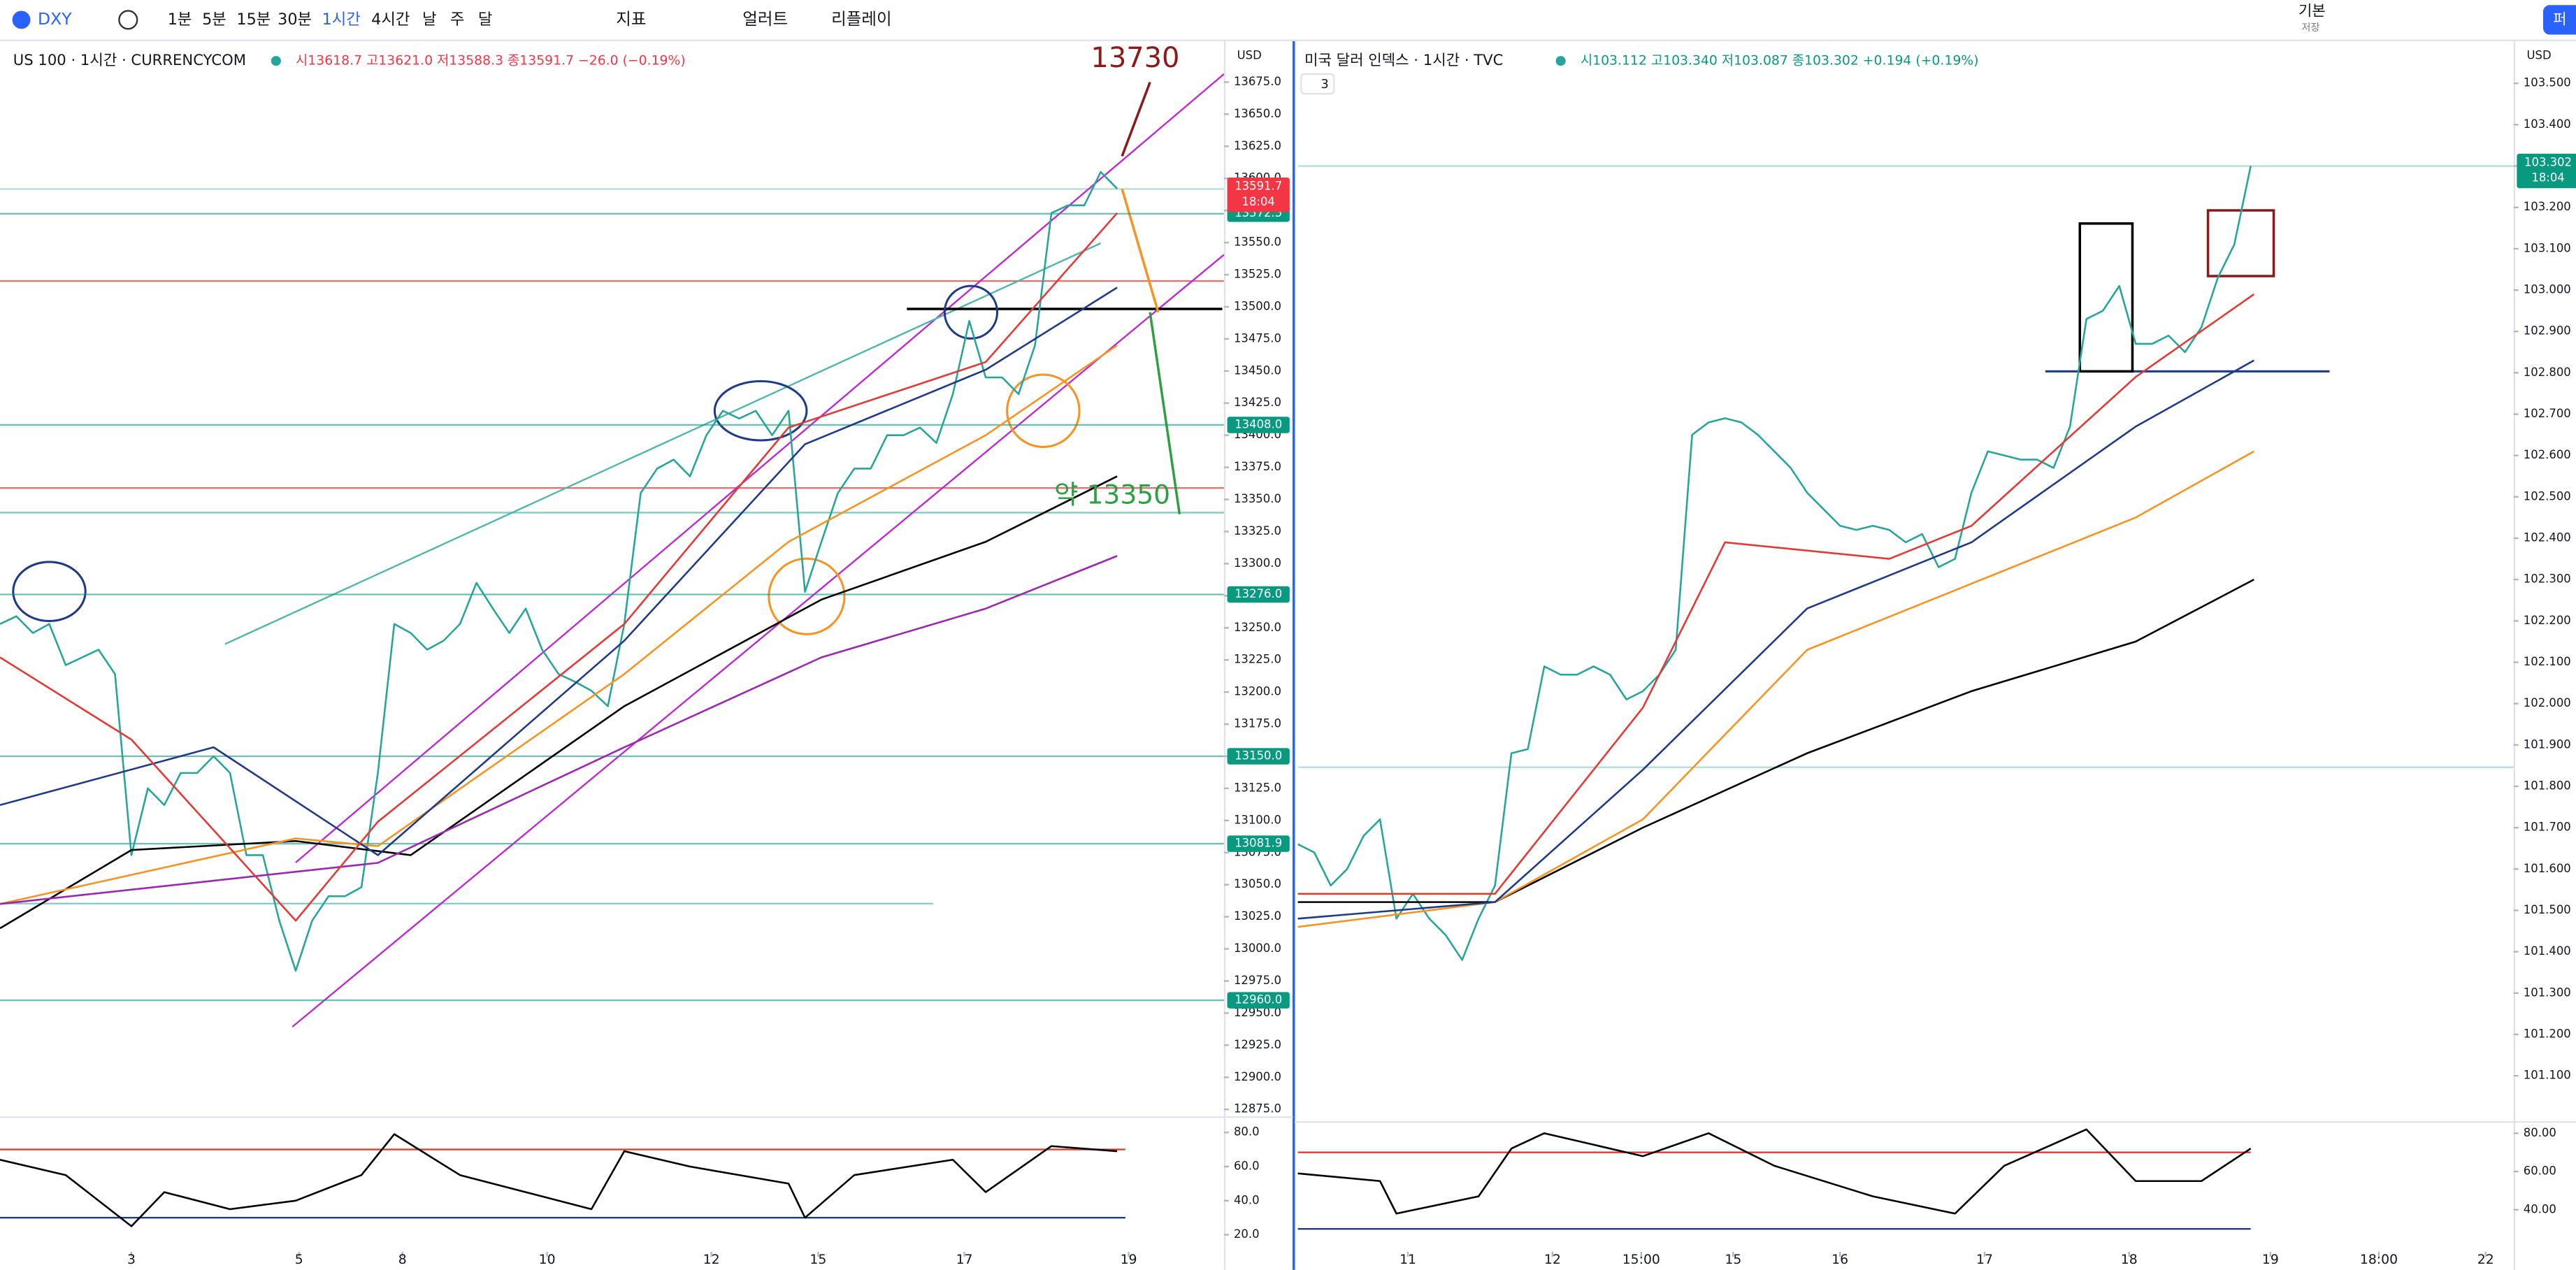 Image resolution: width=2576 pixels, height=1270 pixels. Describe the element at coordinates (1257, 980) in the screenshot. I see `y-tick-label: 12975.0` at that location.